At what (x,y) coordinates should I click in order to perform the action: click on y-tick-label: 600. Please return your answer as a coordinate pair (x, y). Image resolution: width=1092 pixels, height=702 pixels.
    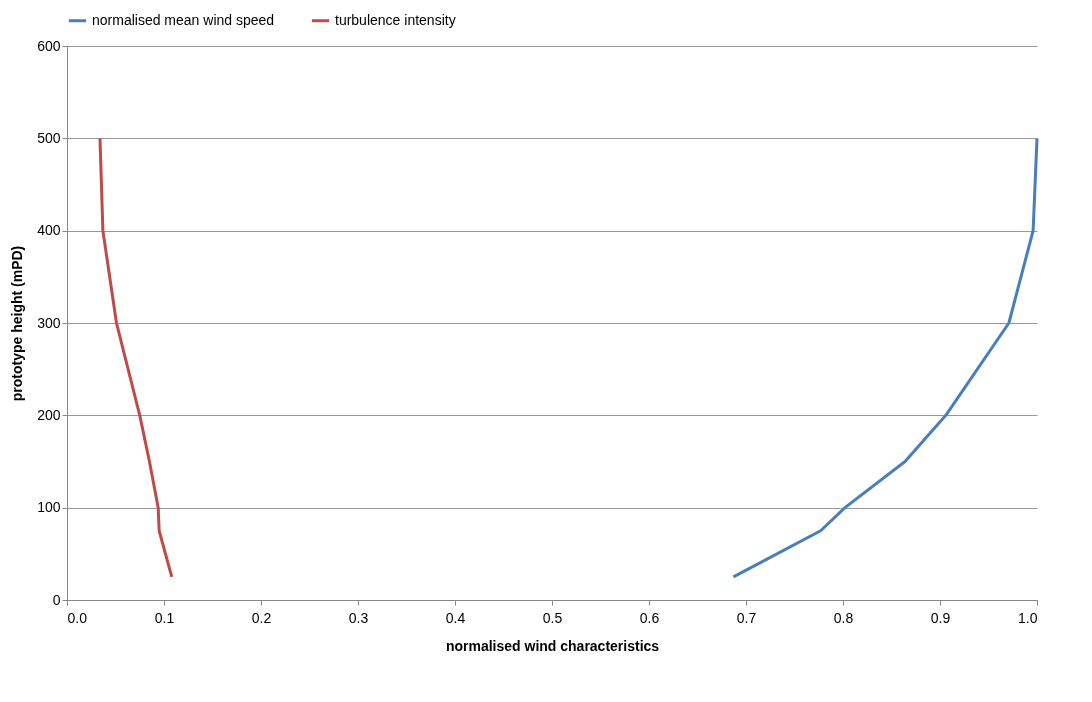
    Looking at the image, I should click on (49, 45).